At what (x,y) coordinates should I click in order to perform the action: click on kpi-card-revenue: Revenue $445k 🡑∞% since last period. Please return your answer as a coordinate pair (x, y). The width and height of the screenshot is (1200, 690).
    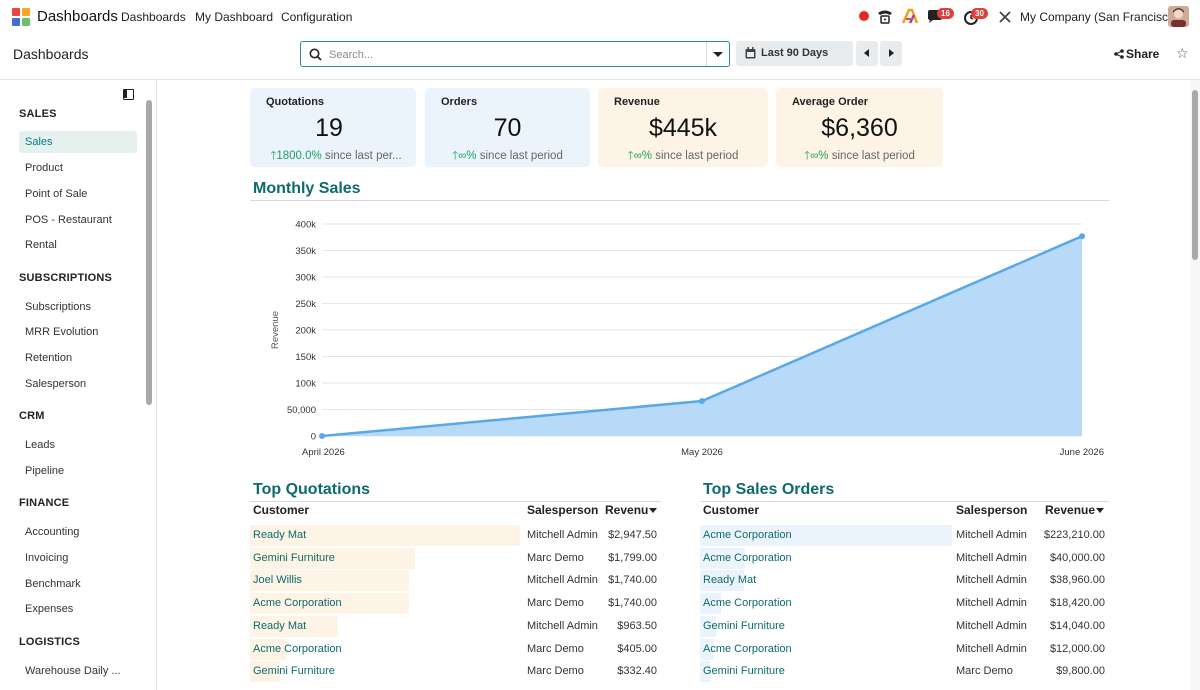
    Looking at the image, I should click on (683, 127).